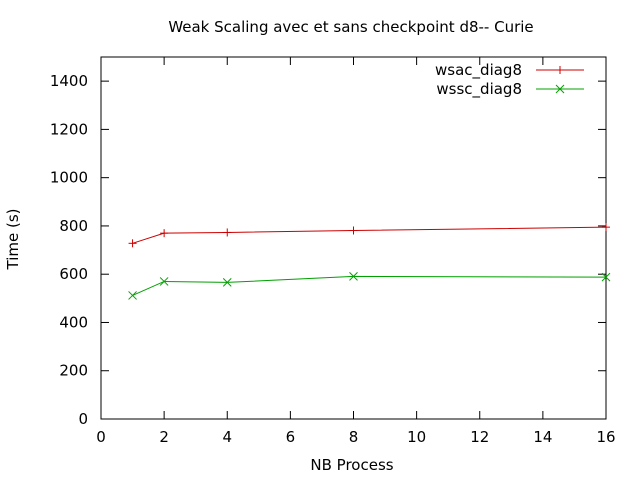  What do you see at coordinates (69, 178) in the screenshot?
I see `y-tick-label: 1000` at bounding box center [69, 178].